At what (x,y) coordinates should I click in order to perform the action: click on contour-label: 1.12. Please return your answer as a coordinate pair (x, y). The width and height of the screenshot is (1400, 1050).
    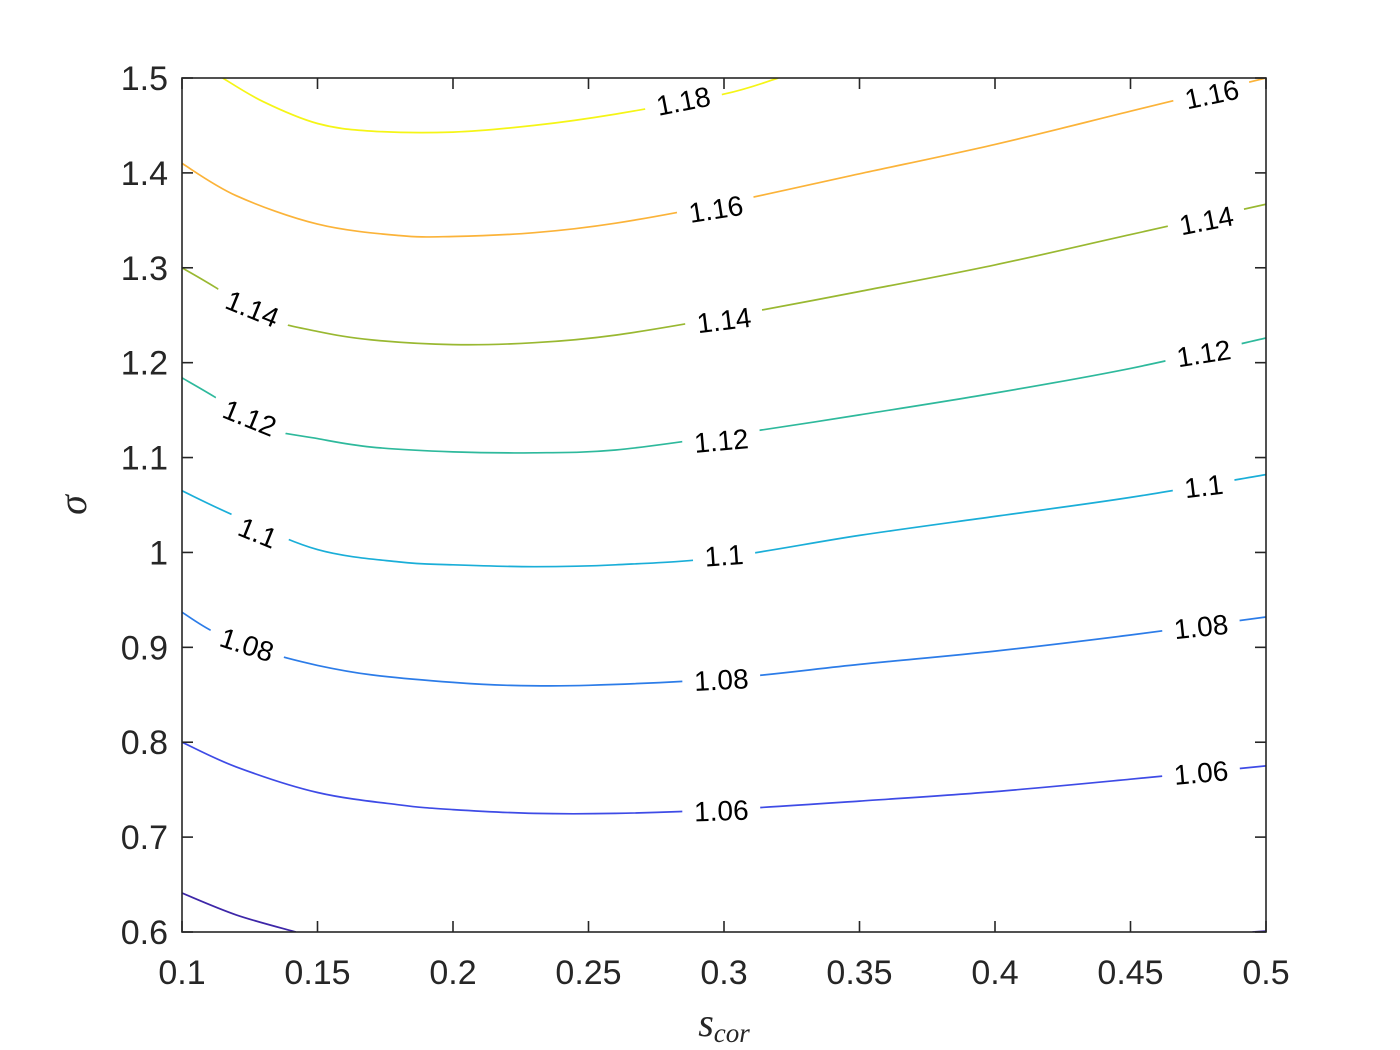
    Looking at the image, I should click on (721, 441).